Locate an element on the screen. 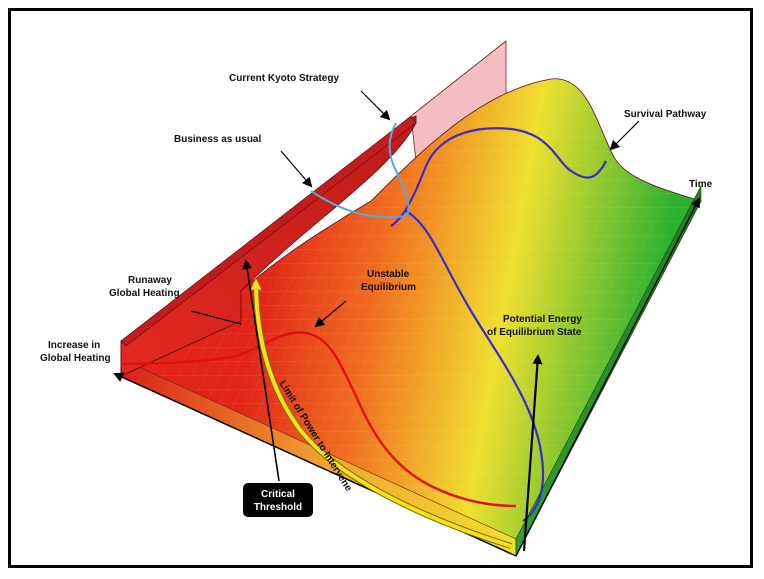  critical-label-1: Critical is located at coordinates (278, 494).